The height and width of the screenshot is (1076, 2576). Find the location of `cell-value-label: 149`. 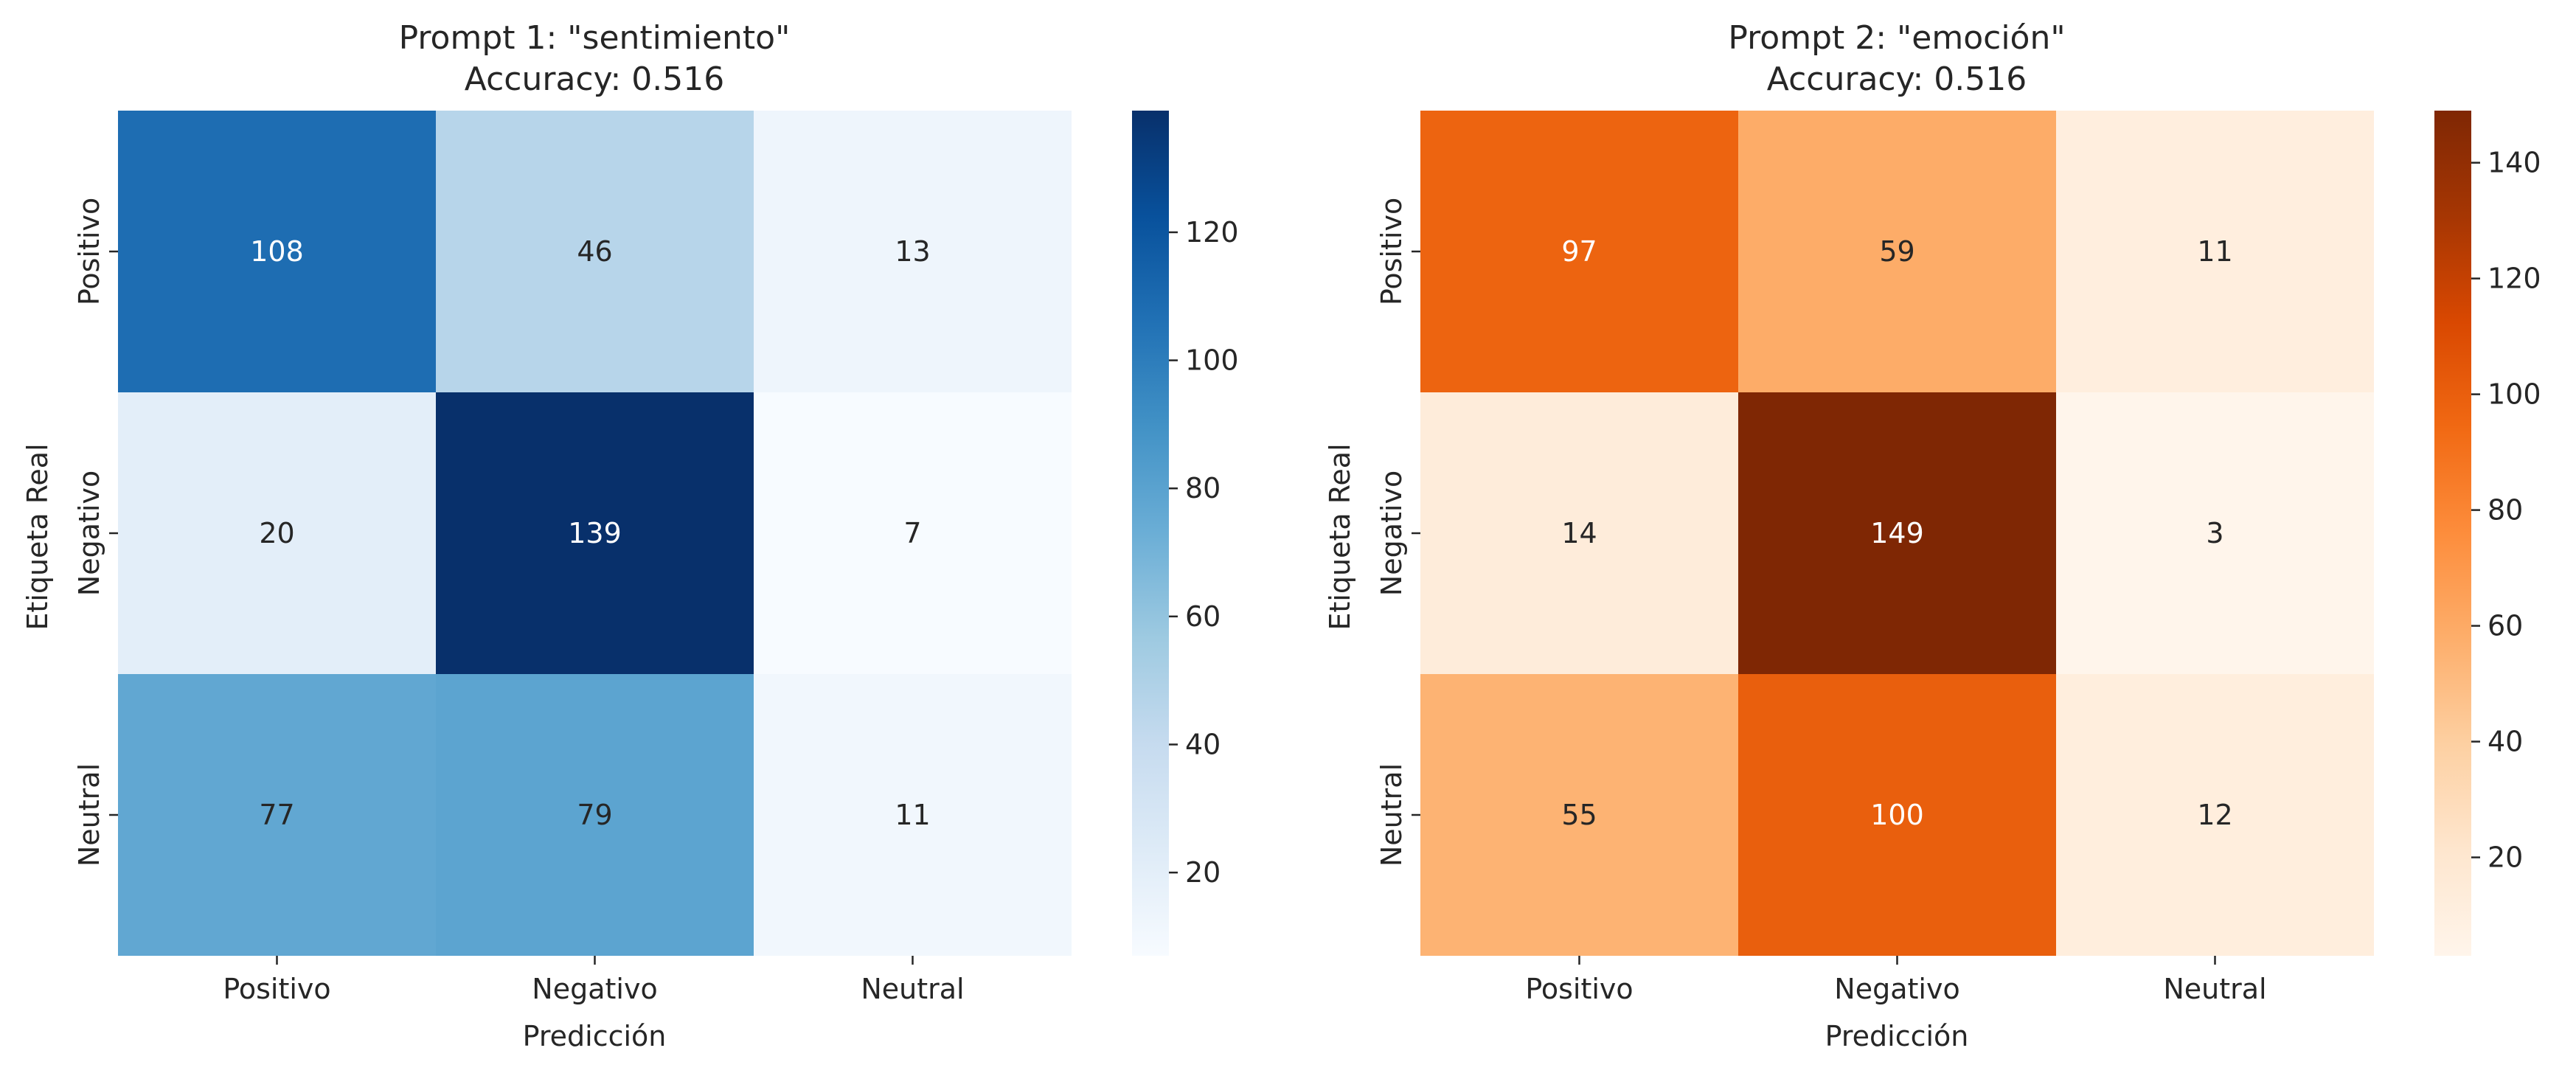

cell-value-label: 149 is located at coordinates (1897, 533).